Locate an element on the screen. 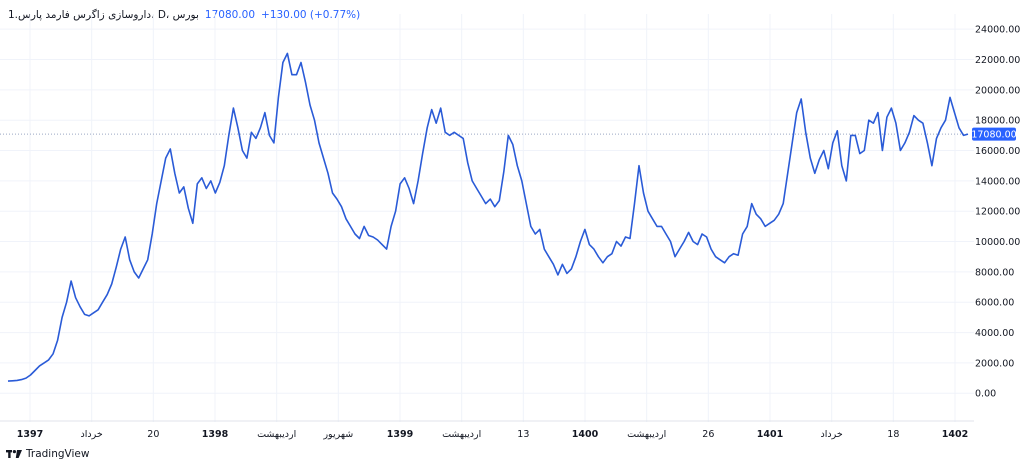 The image size is (1024, 468). x-tick-label: 1399 is located at coordinates (400, 434).